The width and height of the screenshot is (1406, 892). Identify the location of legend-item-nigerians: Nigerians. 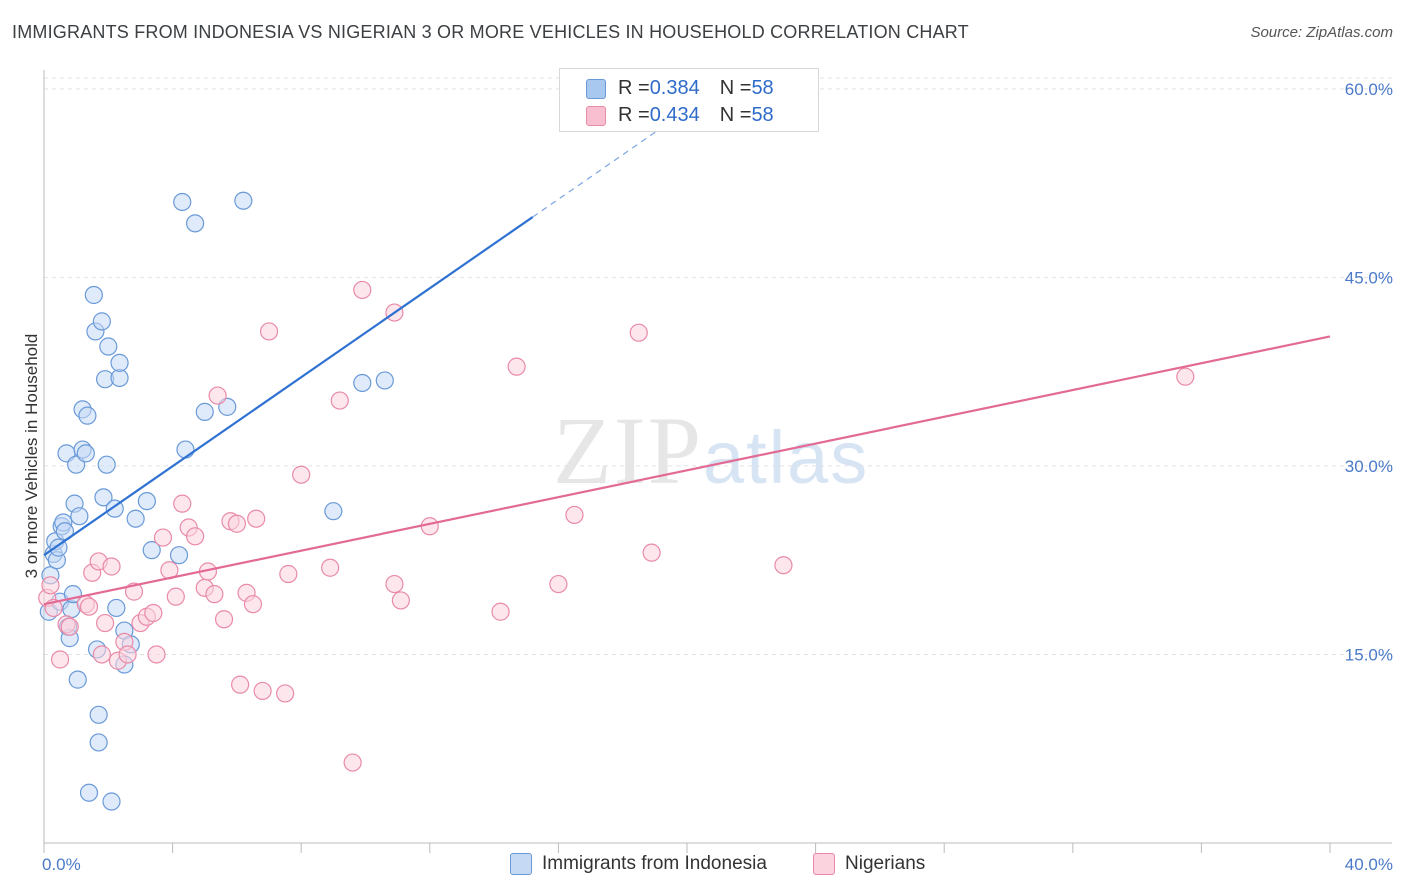
(869, 864).